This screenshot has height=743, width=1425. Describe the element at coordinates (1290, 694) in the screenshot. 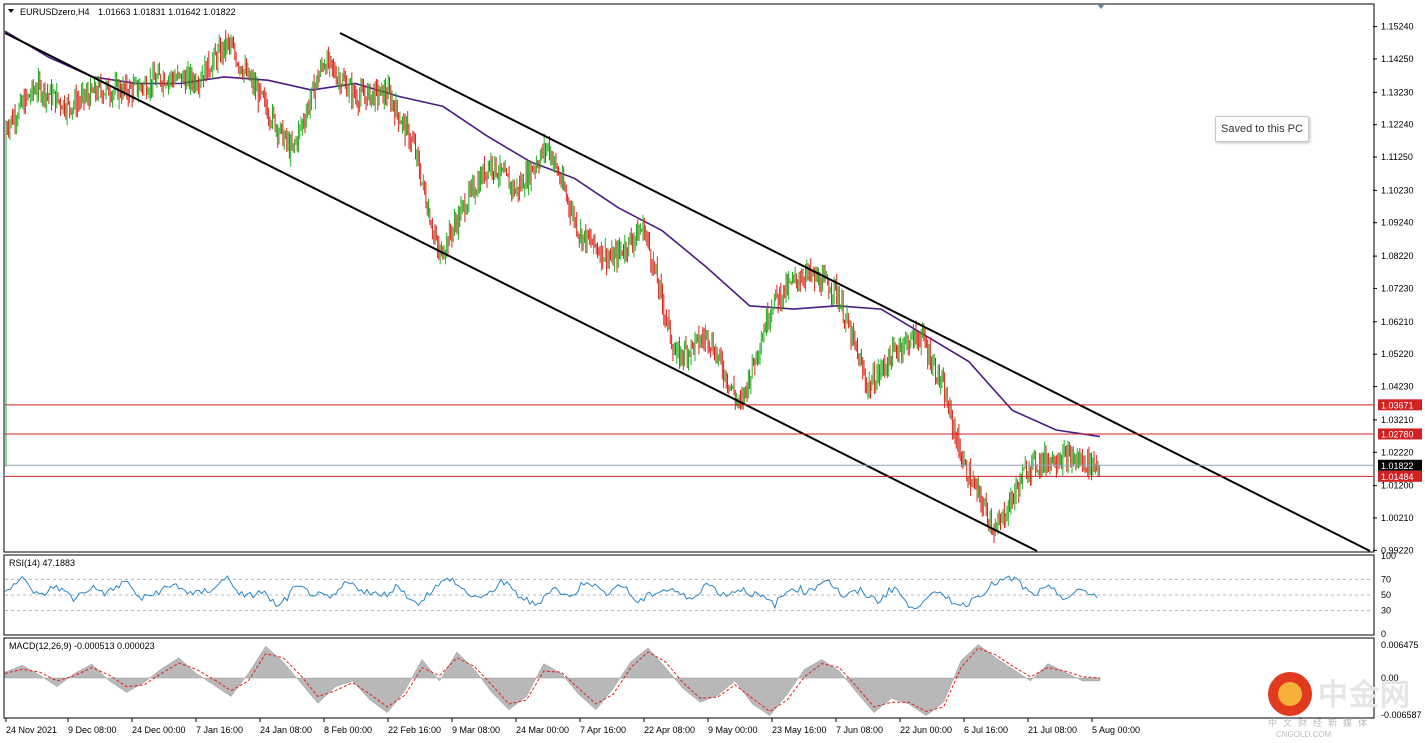

I see `brand-logo-icon` at that location.